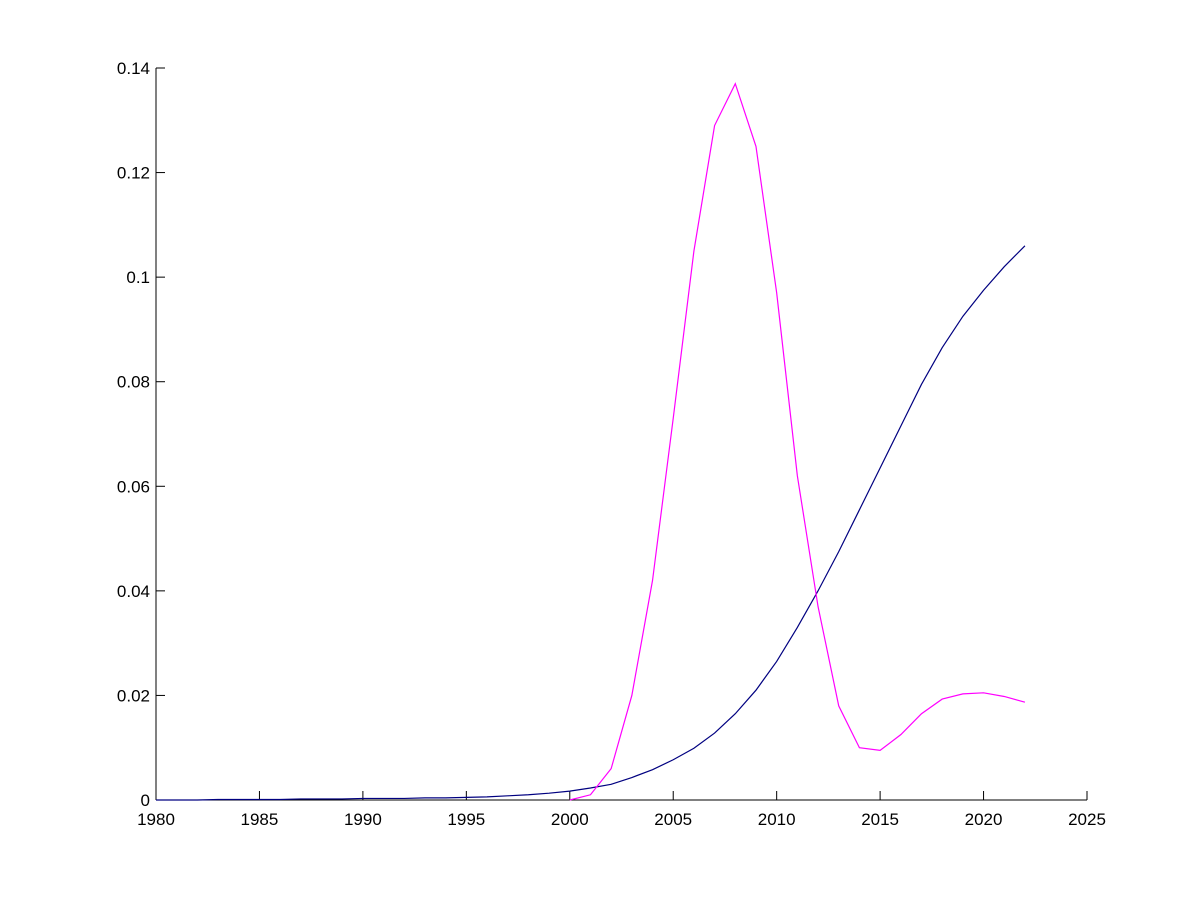 The width and height of the screenshot is (1200, 900). Describe the element at coordinates (145, 800) in the screenshot. I see `y-tick-label: 0` at that location.